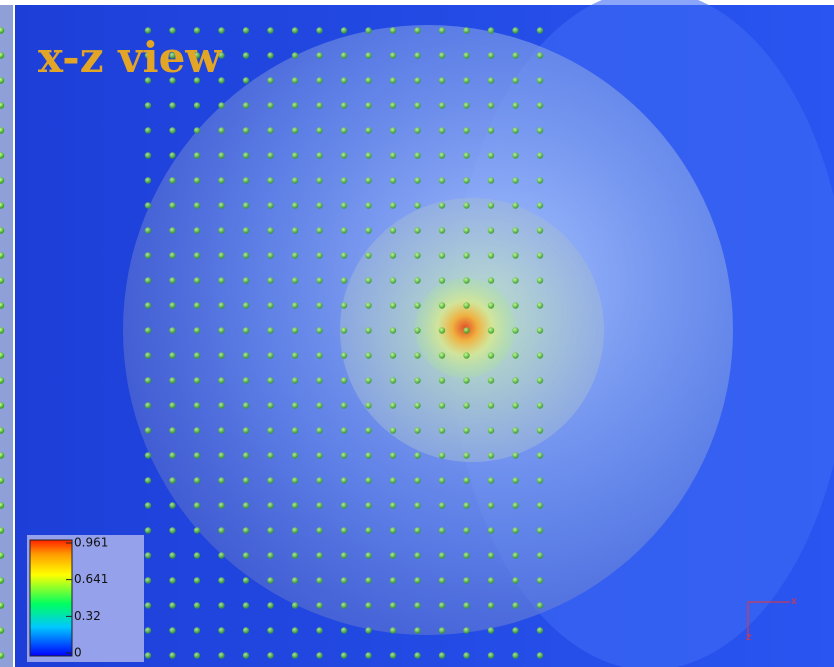  What do you see at coordinates (417, 2) in the screenshot?
I see `top-border` at bounding box center [417, 2].